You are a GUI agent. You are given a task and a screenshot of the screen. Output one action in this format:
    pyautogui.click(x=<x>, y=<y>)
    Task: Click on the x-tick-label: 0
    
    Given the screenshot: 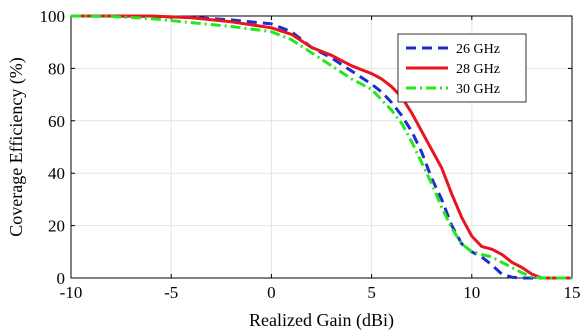 What is the action you would take?
    pyautogui.click(x=271, y=292)
    